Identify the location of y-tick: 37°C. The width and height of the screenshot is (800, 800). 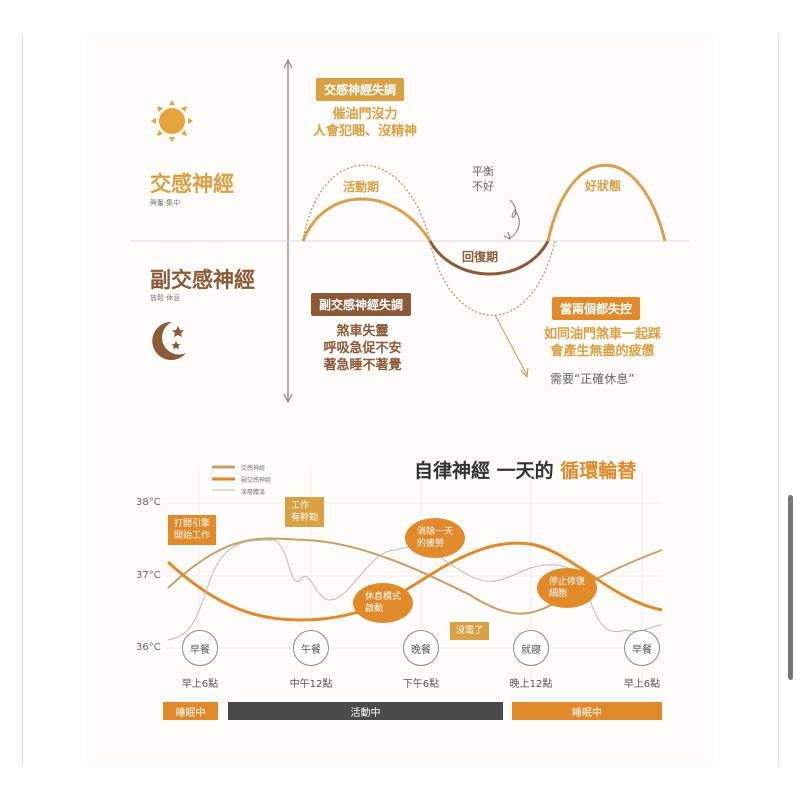
(148, 575).